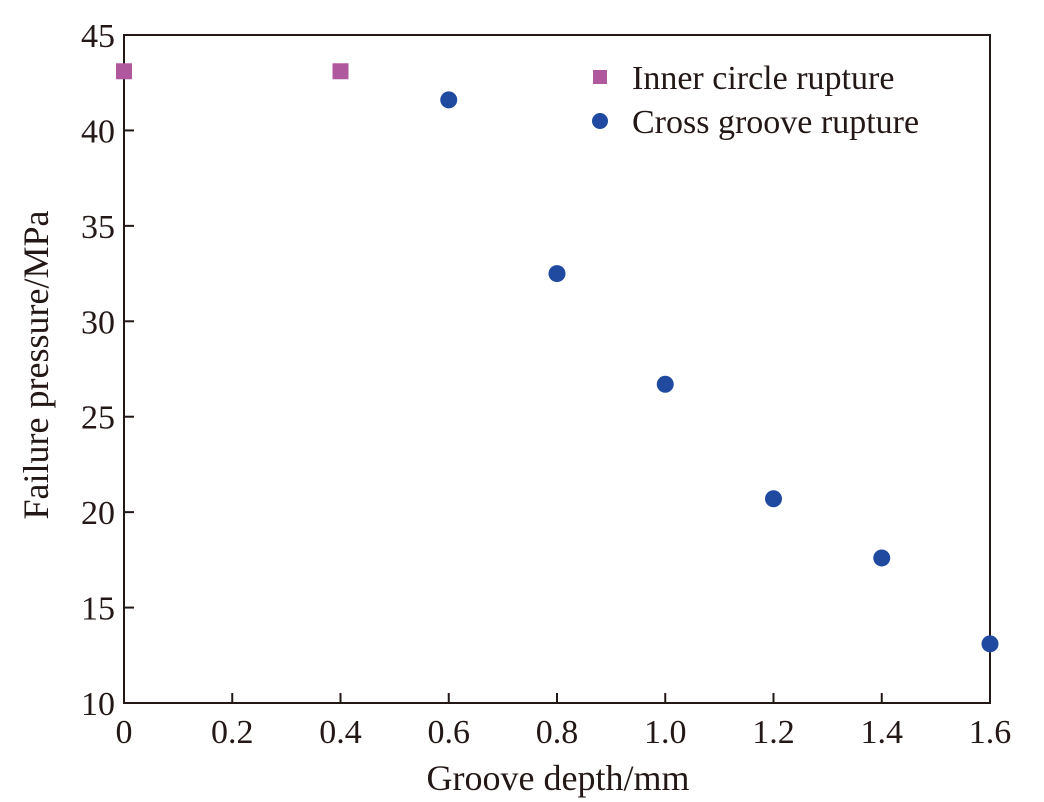 The image size is (1044, 802). Describe the element at coordinates (98, 609) in the screenshot. I see `y-tick-label: 15` at that location.